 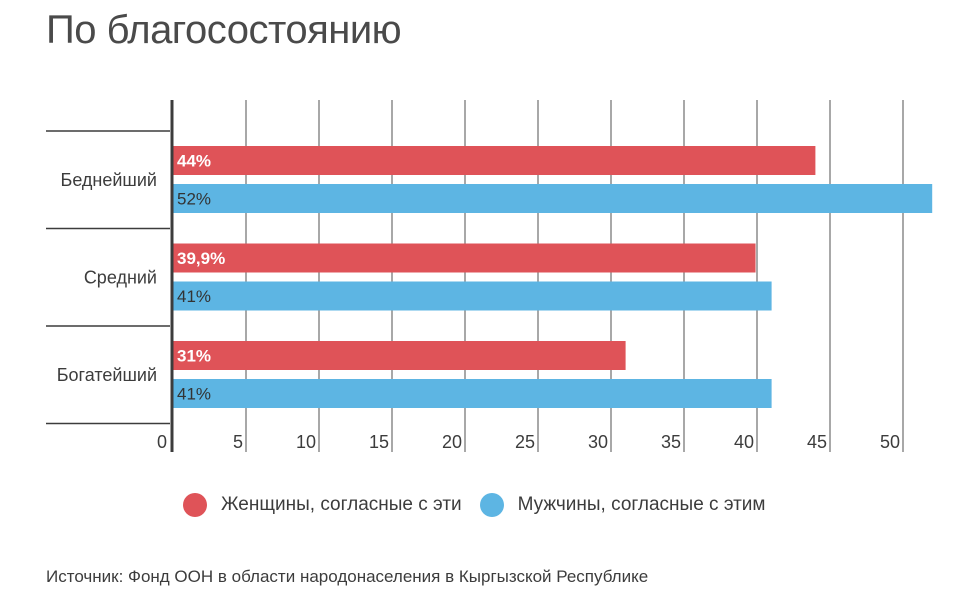 I want to click on legend-label-men: Мужчины, согласные с этим, so click(x=641, y=504).